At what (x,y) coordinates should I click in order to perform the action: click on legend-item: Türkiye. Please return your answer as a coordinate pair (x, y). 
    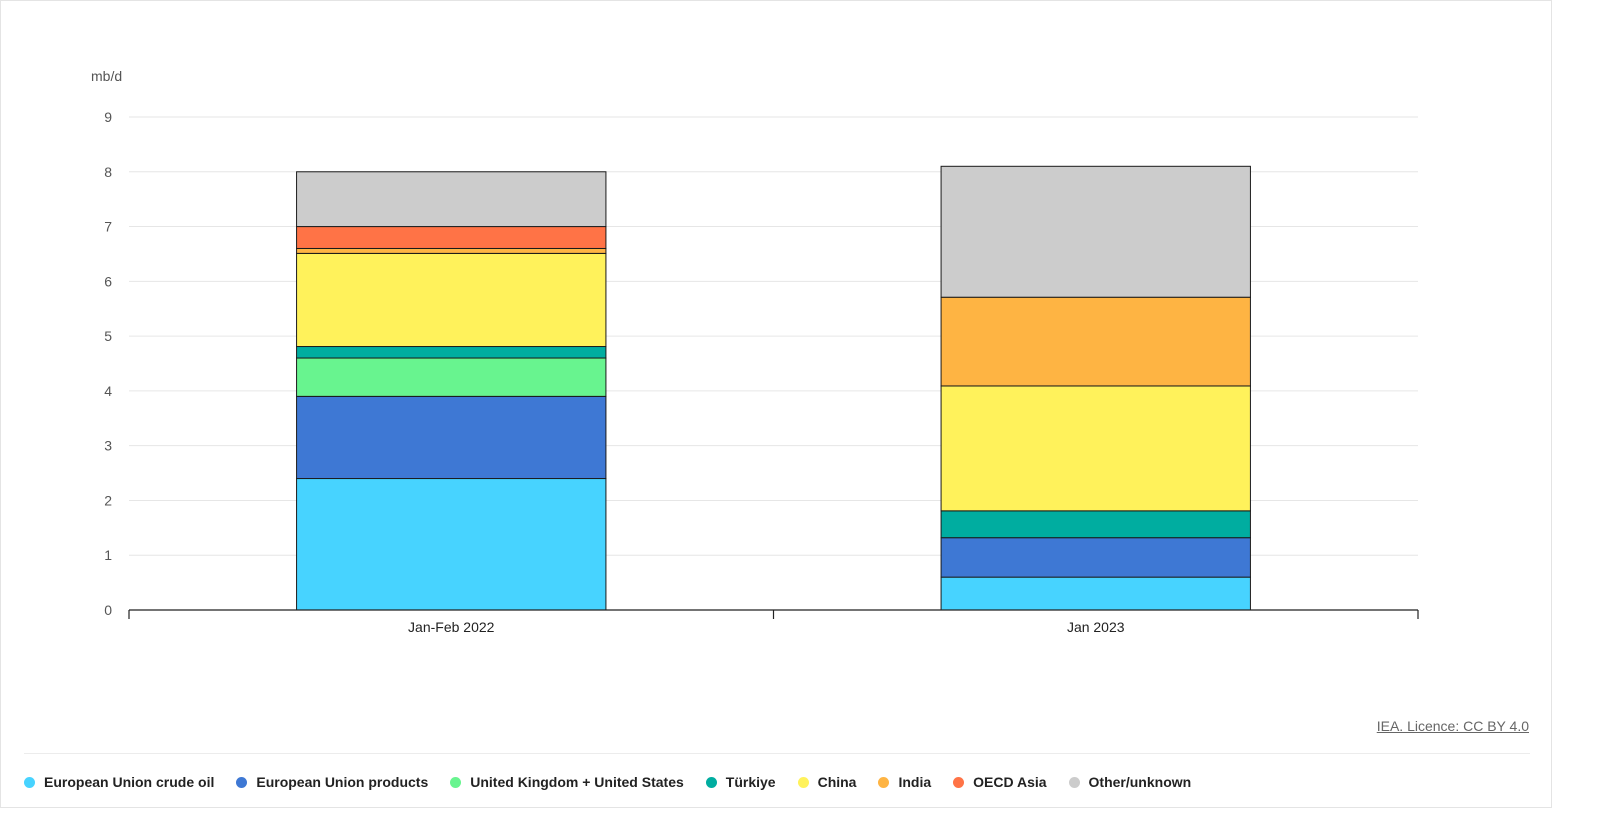
    Looking at the image, I should click on (740, 782).